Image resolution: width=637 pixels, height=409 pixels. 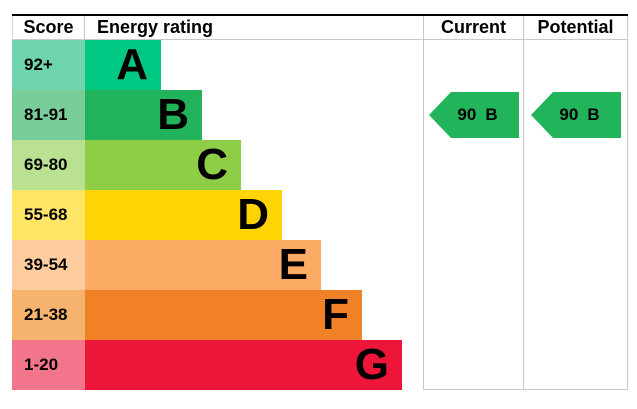 What do you see at coordinates (49, 27) in the screenshot?
I see `score-column-header: Score` at bounding box center [49, 27].